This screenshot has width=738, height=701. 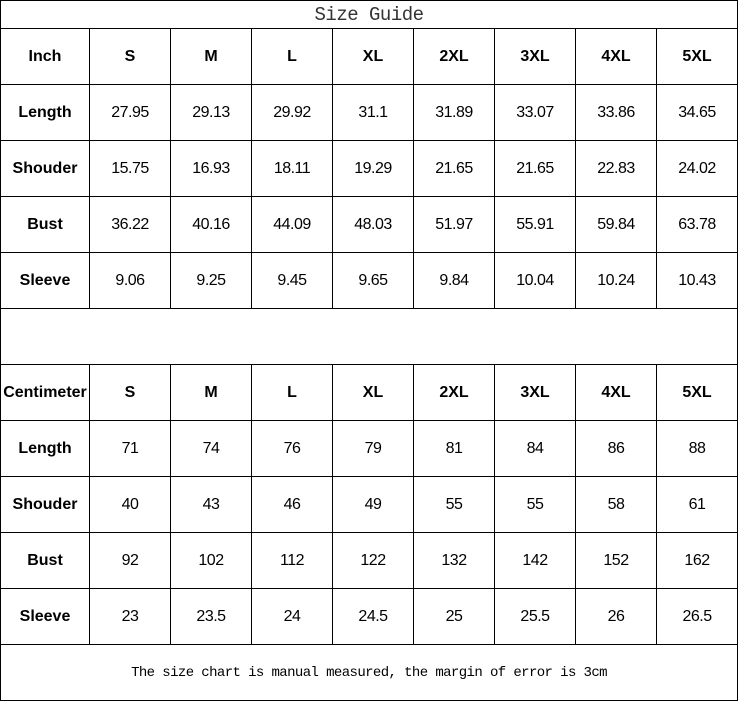 What do you see at coordinates (373, 504) in the screenshot?
I see `measurement-cell: 49` at bounding box center [373, 504].